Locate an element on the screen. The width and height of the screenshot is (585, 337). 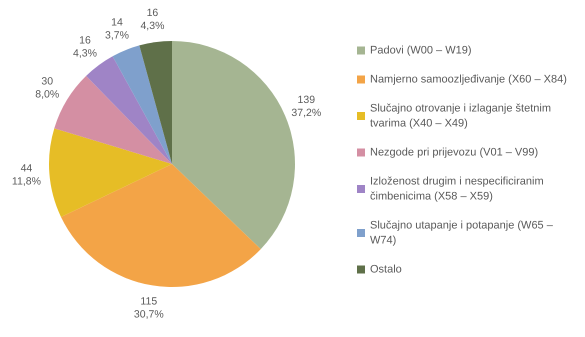
legend-label: Nezgode pri prijevozu (V01 – V99) is located at coordinates (454, 152).